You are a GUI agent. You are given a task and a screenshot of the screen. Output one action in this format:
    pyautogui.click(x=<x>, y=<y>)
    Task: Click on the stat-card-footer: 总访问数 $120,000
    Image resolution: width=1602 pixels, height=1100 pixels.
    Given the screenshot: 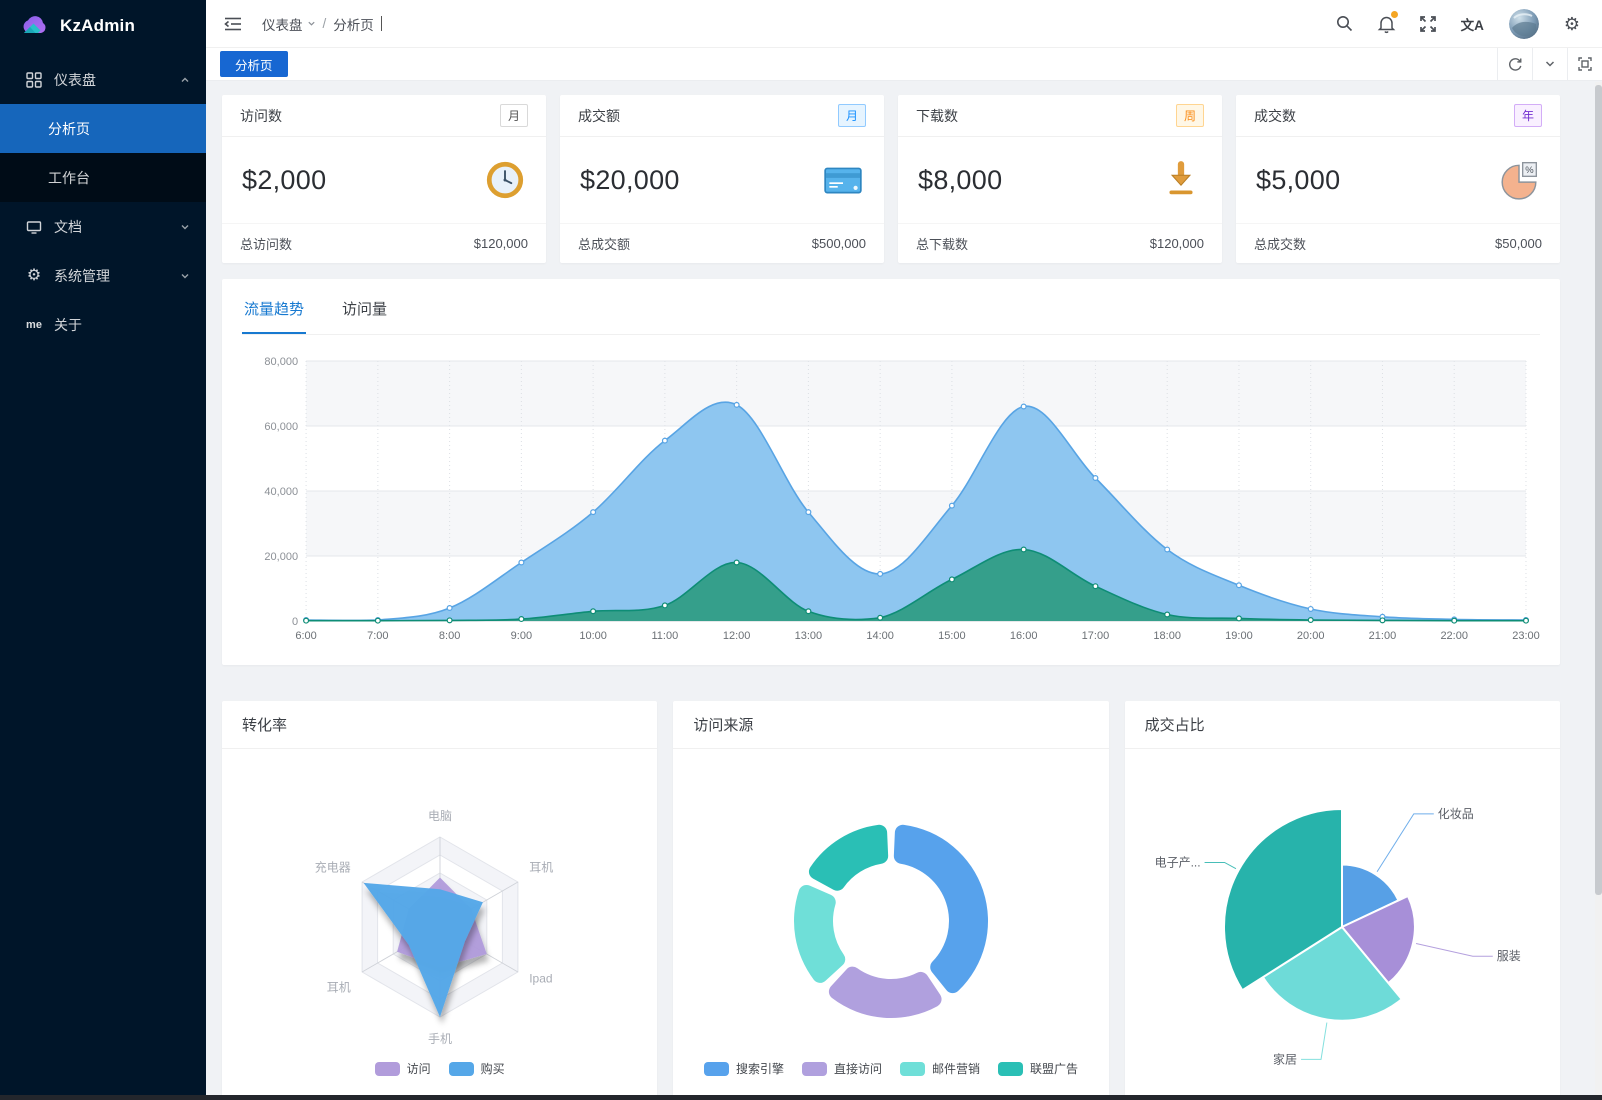 What is the action you would take?
    pyautogui.click(x=384, y=243)
    